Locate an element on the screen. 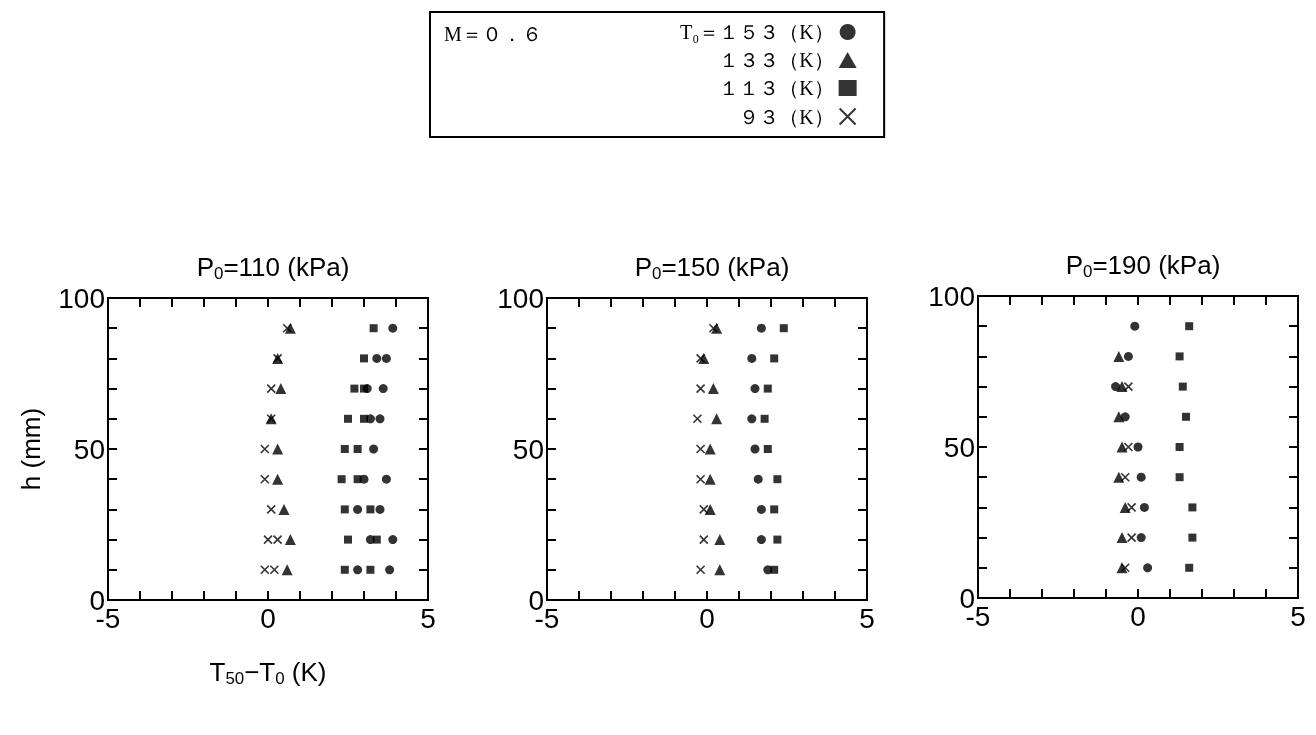 This screenshot has width=1316, height=735. chart-title: P0=150 (kPa) is located at coordinates (712, 267).